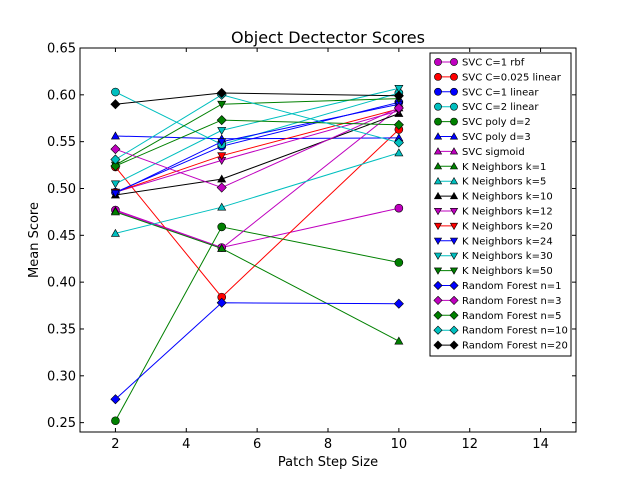  What do you see at coordinates (115, 444) in the screenshot?
I see `x-tick-label: 2` at bounding box center [115, 444].